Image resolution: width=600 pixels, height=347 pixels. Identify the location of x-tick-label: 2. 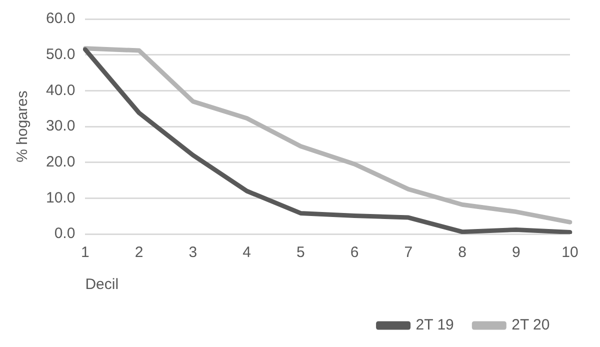
(139, 253).